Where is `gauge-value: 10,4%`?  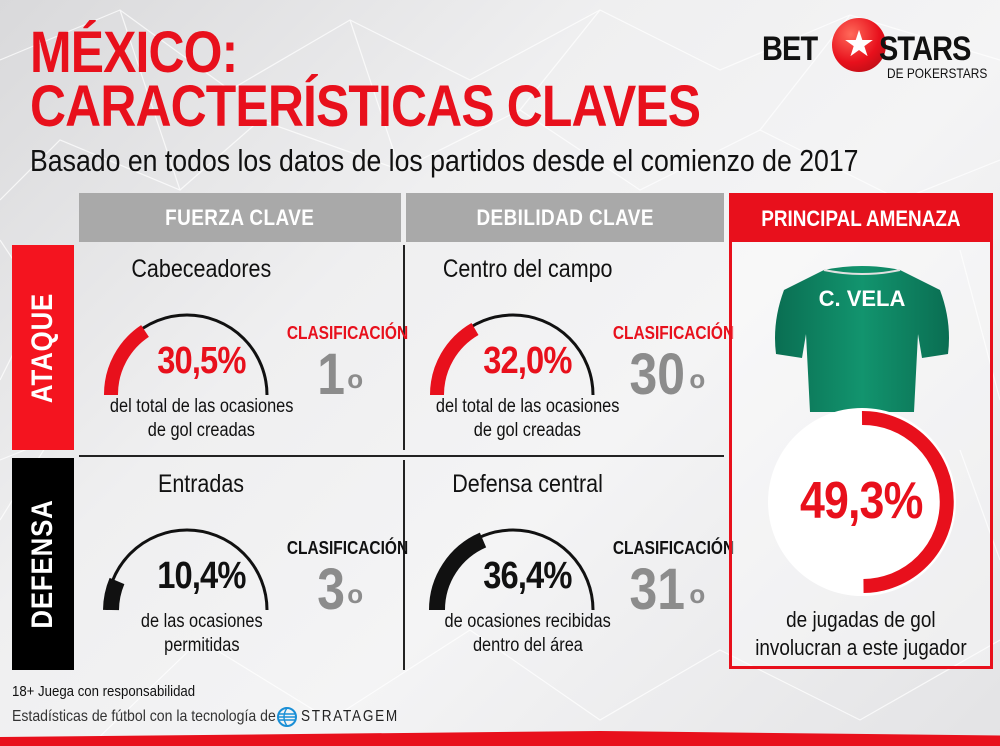
gauge-value: 10,4% is located at coordinates (201, 576).